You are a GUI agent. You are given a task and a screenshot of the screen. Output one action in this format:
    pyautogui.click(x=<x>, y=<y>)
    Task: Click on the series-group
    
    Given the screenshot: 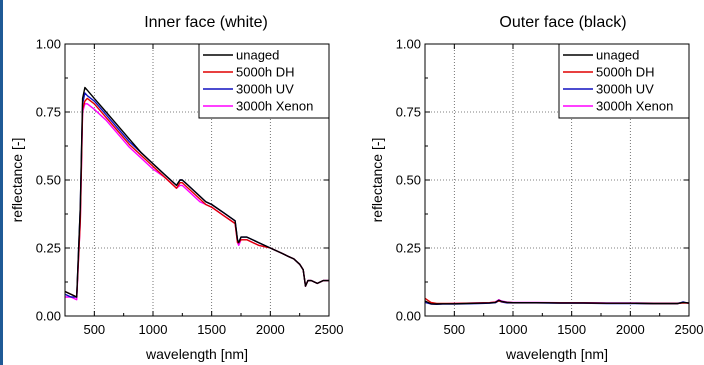 What is the action you would take?
    pyautogui.click(x=557, y=301)
    